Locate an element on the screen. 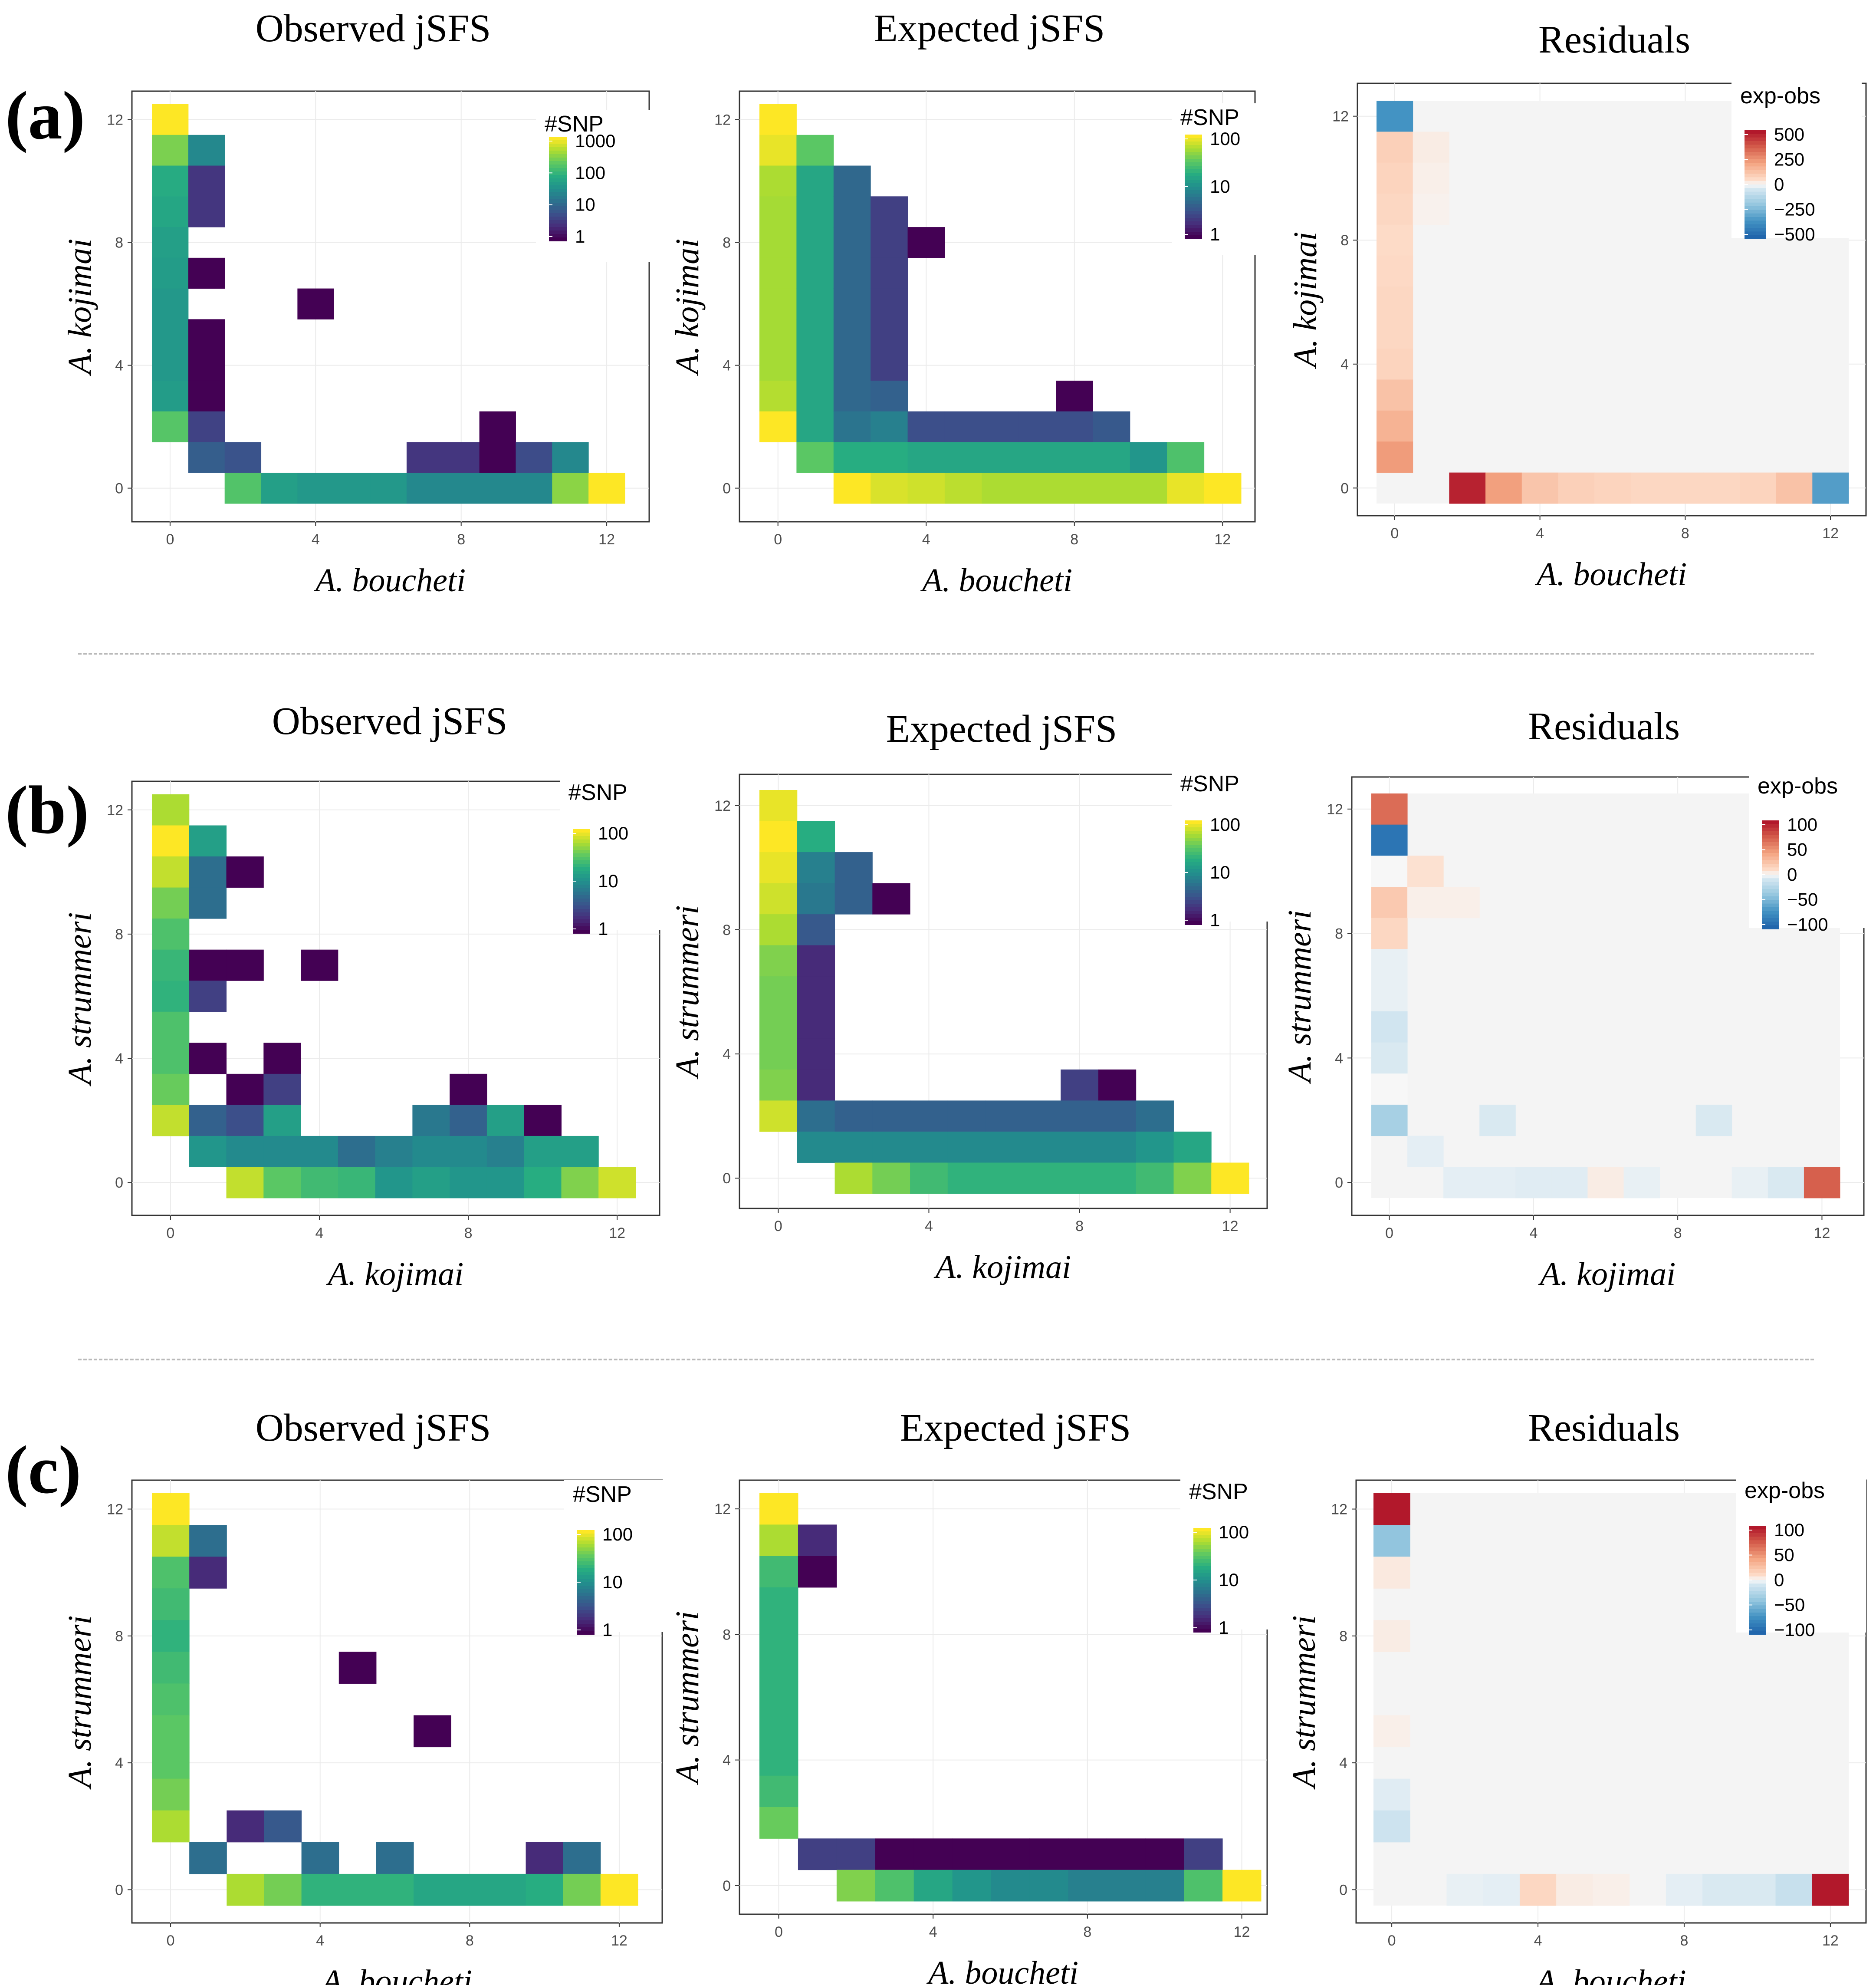 This screenshot has width=1876, height=1985. a-expected-y-tick-label: 0 is located at coordinates (727, 489).